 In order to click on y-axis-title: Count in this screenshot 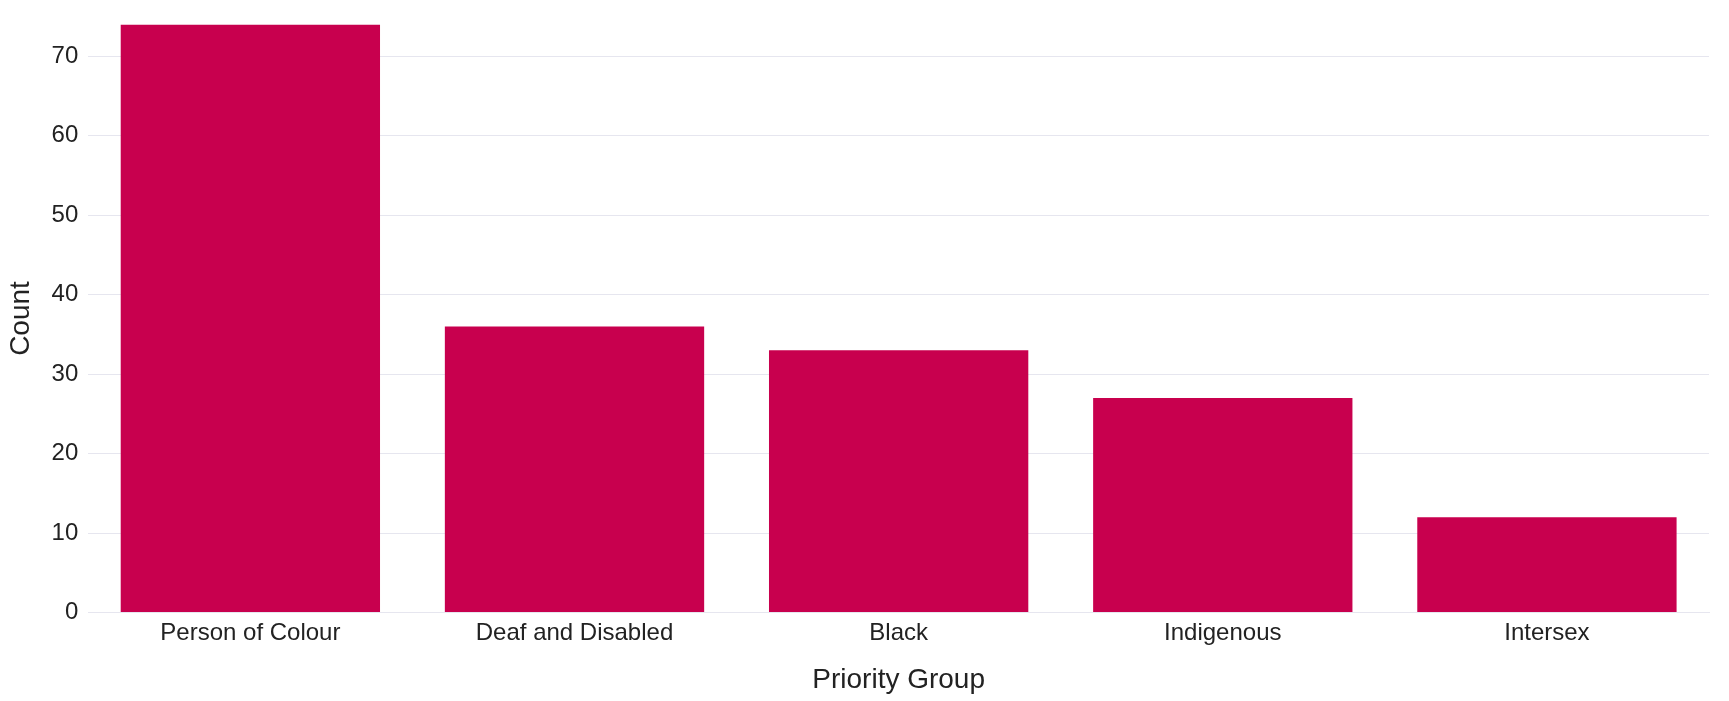, I will do `click(19, 318)`.